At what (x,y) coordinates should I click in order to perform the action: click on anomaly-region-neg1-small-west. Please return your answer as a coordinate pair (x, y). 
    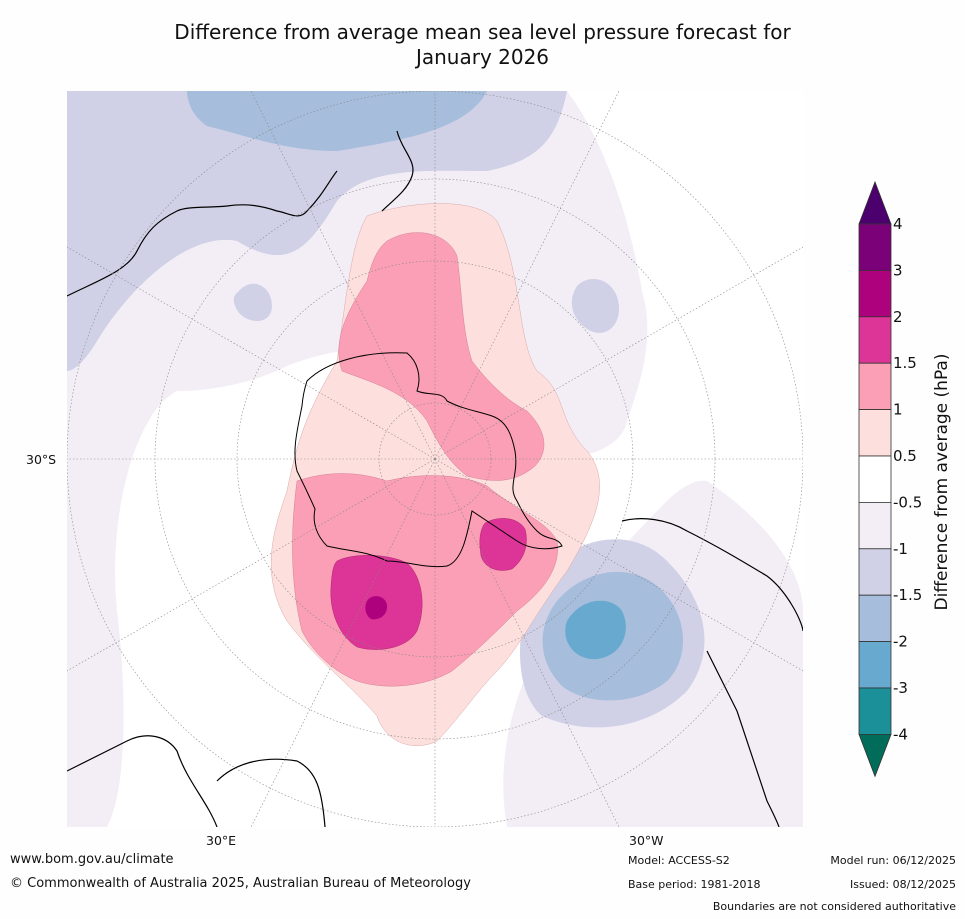
    Looking at the image, I should click on (252, 302).